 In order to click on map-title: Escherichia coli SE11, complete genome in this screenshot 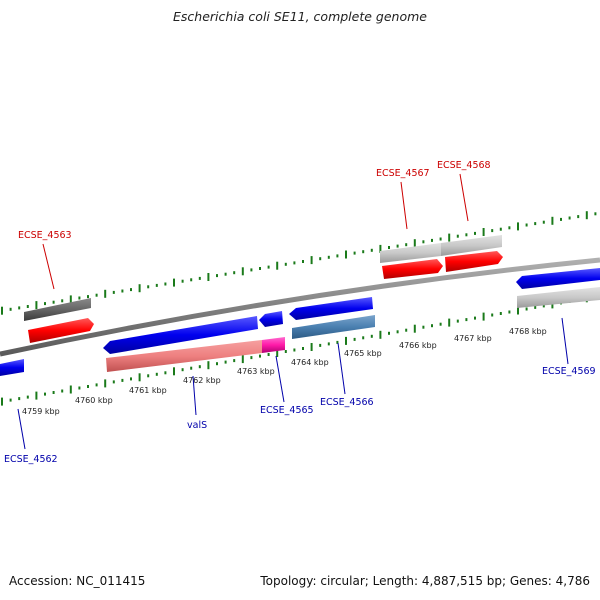, I will do `click(300, 16)`.